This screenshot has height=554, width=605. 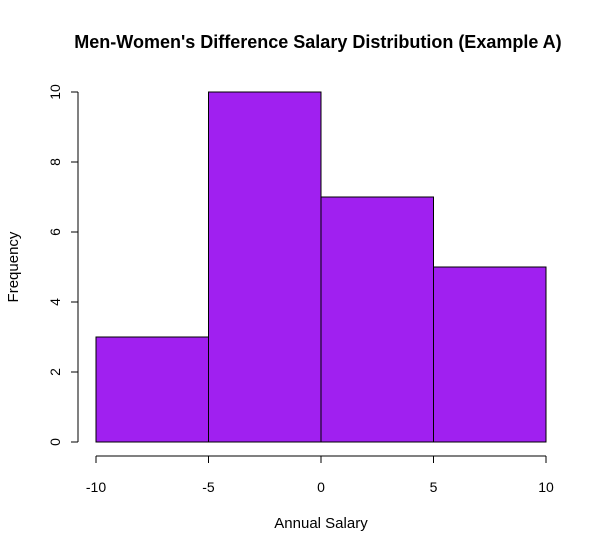 I want to click on y-tick-label: 4, so click(x=55, y=302).